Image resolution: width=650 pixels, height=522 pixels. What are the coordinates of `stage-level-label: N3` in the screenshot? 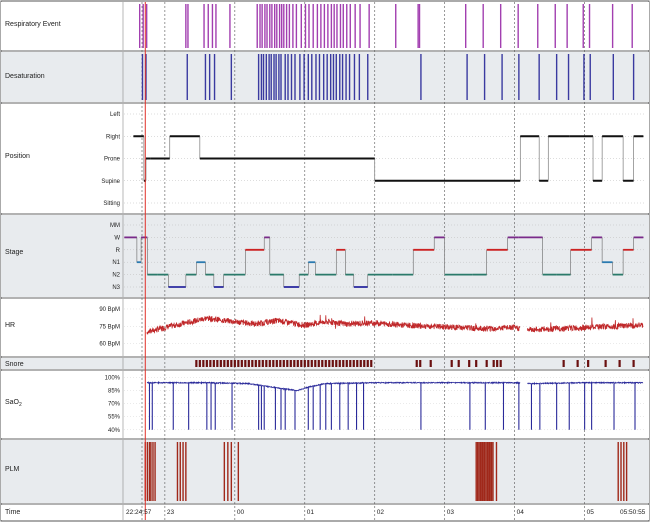 It's located at (116, 288).